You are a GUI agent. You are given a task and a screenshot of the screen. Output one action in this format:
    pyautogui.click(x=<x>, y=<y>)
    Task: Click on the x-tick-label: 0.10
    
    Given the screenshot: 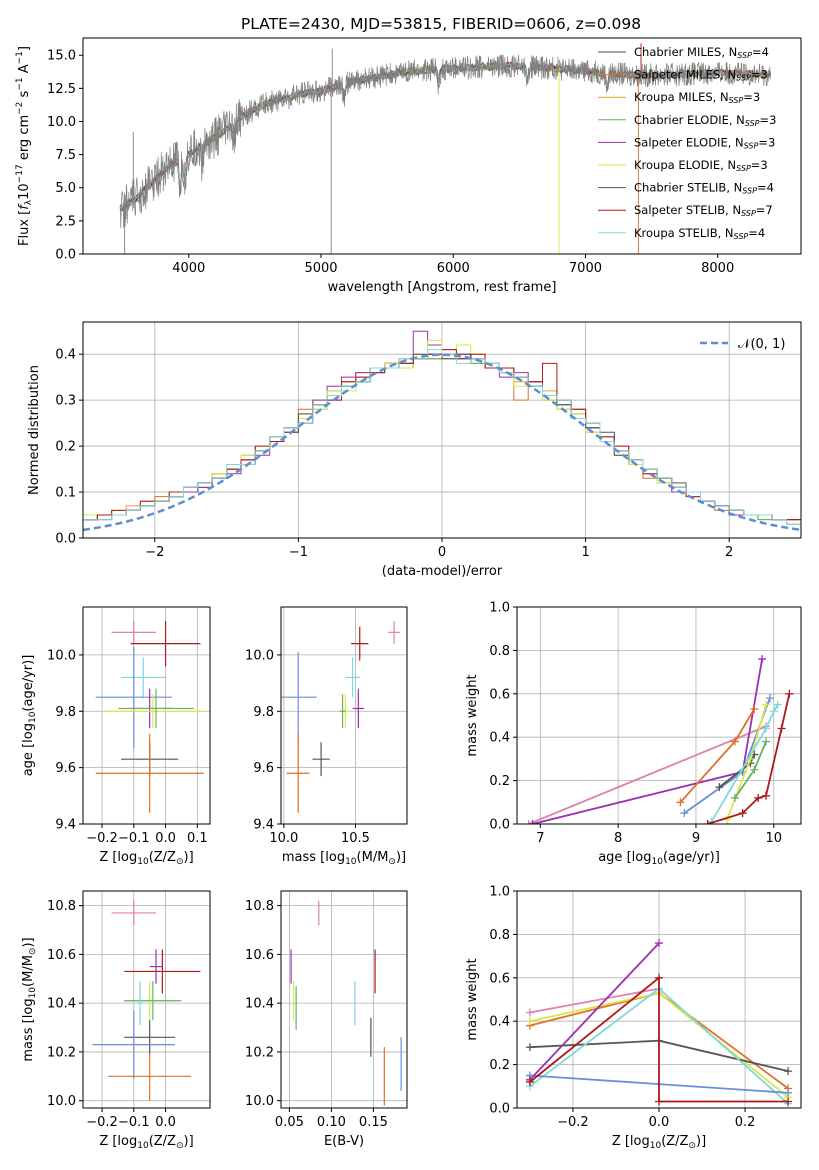 What is the action you would take?
    pyautogui.click(x=331, y=1122)
    